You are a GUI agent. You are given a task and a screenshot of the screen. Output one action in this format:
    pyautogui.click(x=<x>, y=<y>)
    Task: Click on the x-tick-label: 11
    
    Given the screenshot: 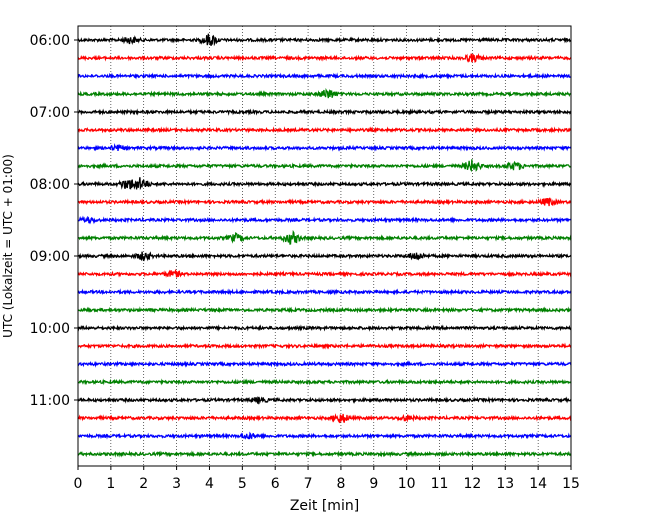 What is the action you would take?
    pyautogui.click(x=440, y=484)
    